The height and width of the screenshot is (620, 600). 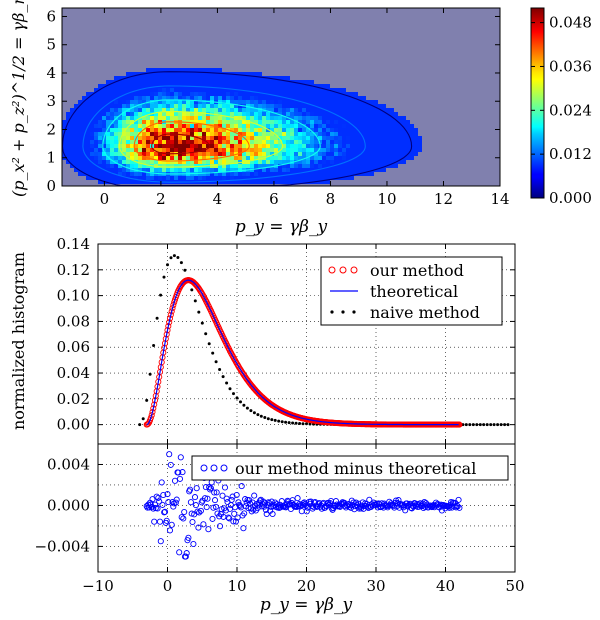 What do you see at coordinates (168, 586) in the screenshot?
I see `x-tick-label: 0` at bounding box center [168, 586].